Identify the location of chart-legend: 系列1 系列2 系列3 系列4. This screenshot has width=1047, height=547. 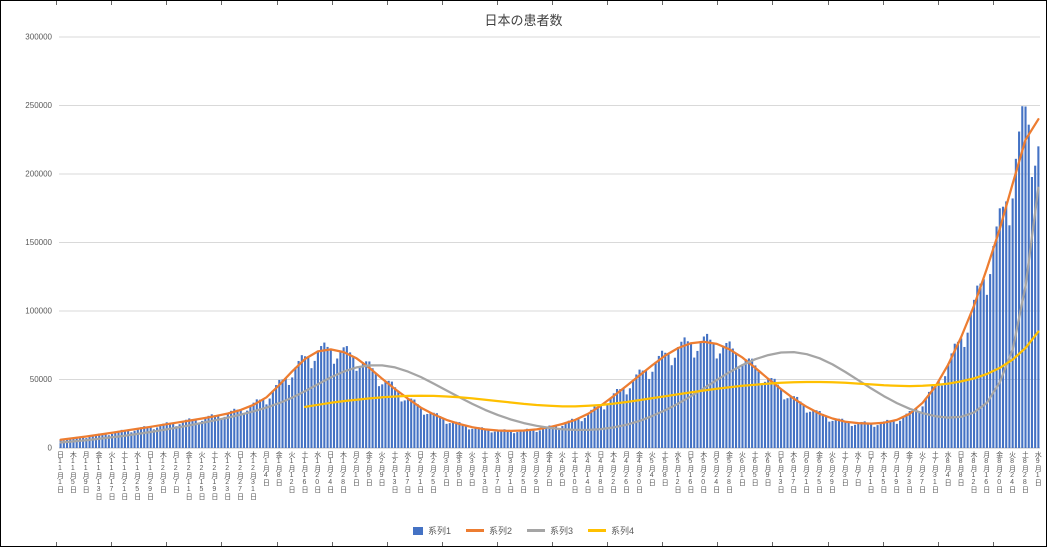
(523, 530).